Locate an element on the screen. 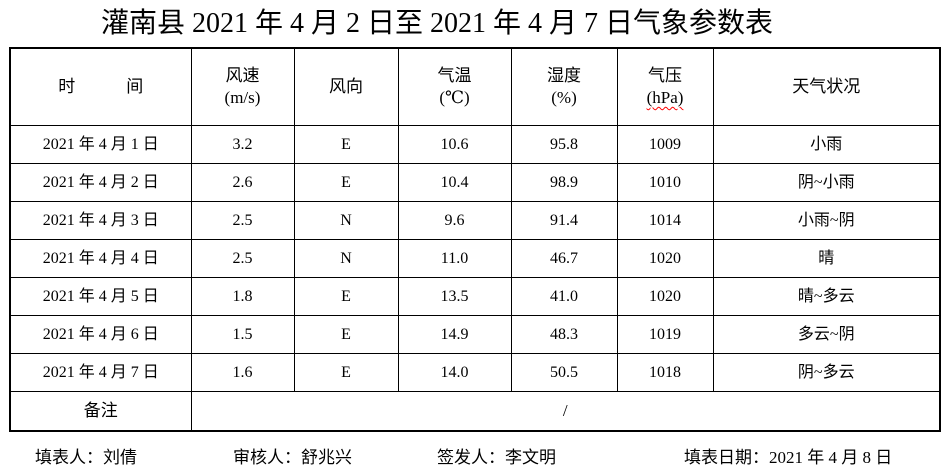 The image size is (944, 475). table-row: 2021 年 4 月 5 日 1.8 E 13.5 41.0 1020 晴~多云 is located at coordinates (475, 296).